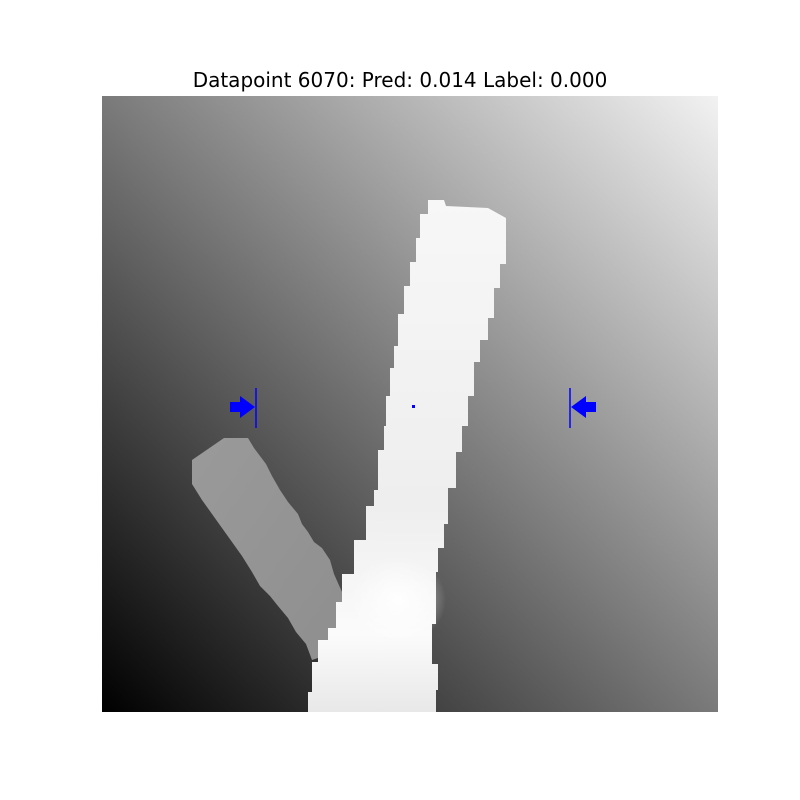 The image size is (800, 800). Describe the element at coordinates (582, 408) in the screenshot. I see `right-arrow-marker` at that location.